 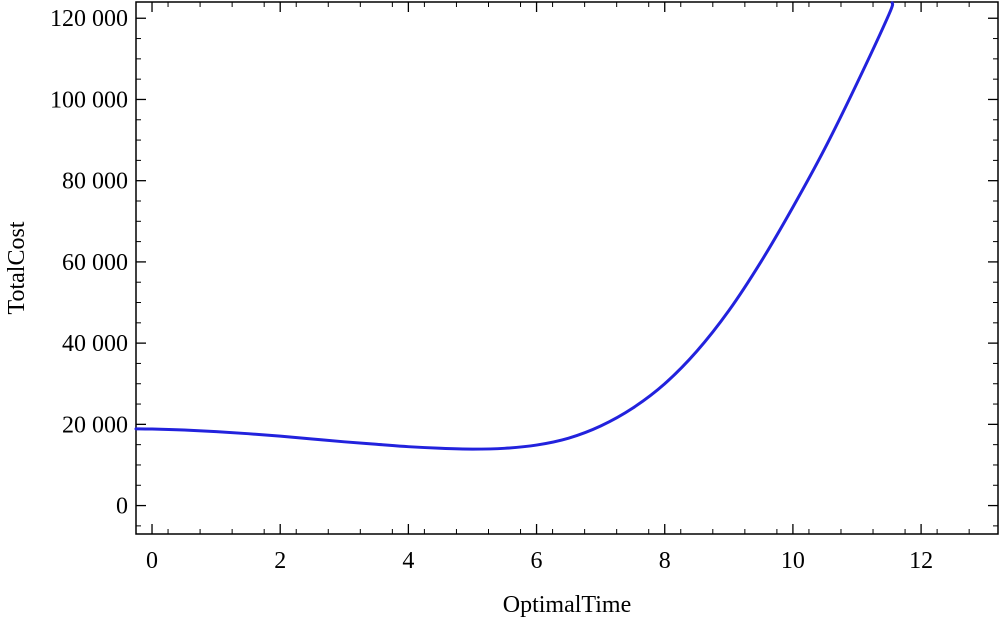 What do you see at coordinates (95, 425) in the screenshot?
I see `y-tick-label: 20 000` at bounding box center [95, 425].